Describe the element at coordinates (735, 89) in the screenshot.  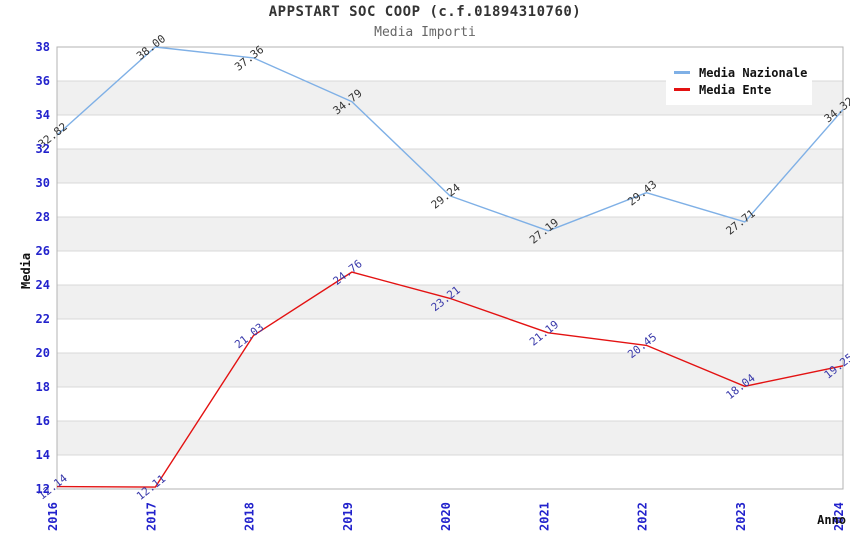
I see `legend-label-media-ente: Media Ente` at that location.